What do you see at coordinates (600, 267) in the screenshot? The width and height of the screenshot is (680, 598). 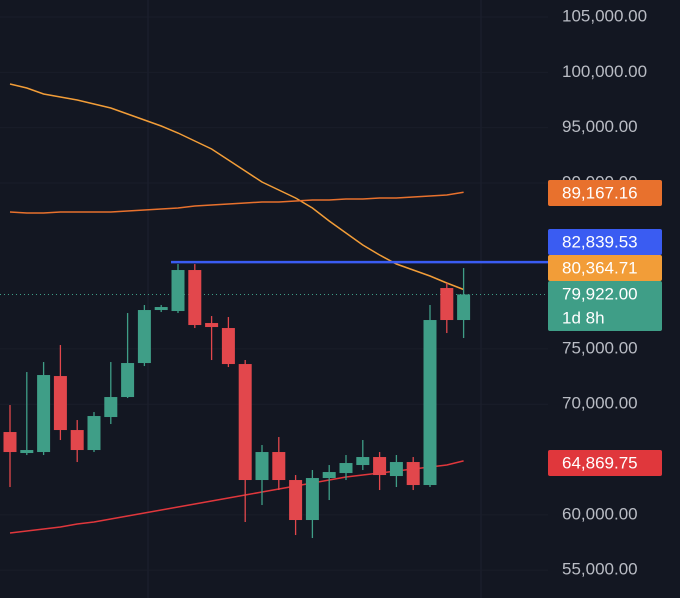 I see `price-tag-label: 80,364.71` at bounding box center [600, 267].